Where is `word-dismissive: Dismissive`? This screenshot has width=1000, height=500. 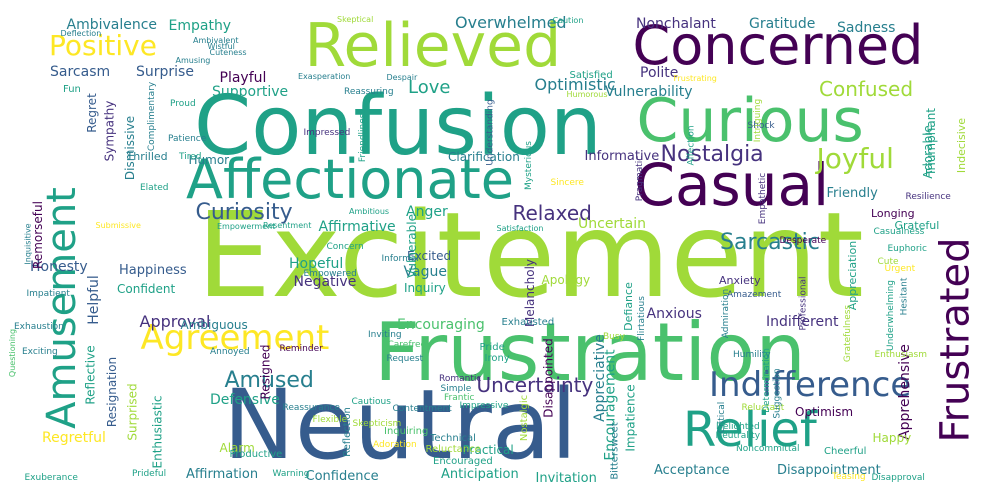 word-dismissive: Dismissive is located at coordinates (130, 148).